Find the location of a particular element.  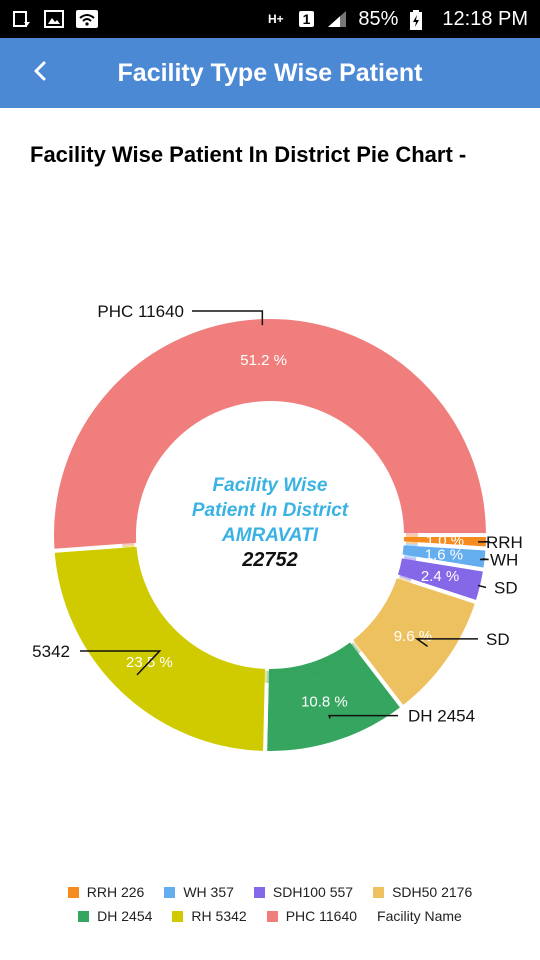

gallery-icon is located at coordinates (54, 19).